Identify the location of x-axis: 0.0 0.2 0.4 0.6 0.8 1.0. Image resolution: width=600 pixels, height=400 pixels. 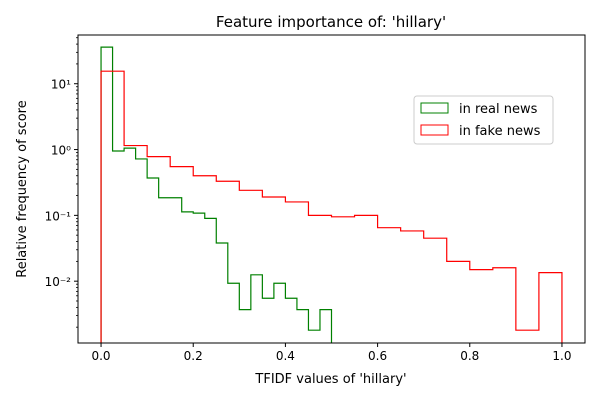
(331, 353).